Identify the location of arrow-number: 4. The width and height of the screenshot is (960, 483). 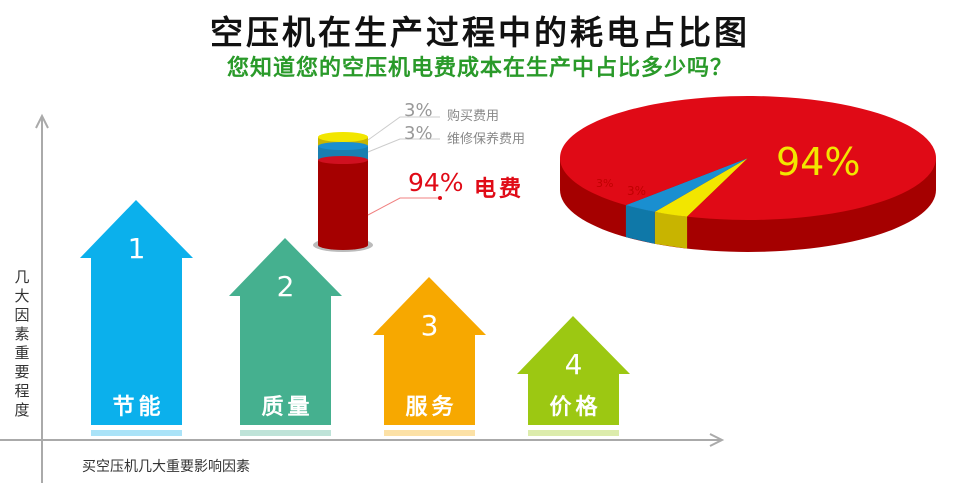
(573, 364).